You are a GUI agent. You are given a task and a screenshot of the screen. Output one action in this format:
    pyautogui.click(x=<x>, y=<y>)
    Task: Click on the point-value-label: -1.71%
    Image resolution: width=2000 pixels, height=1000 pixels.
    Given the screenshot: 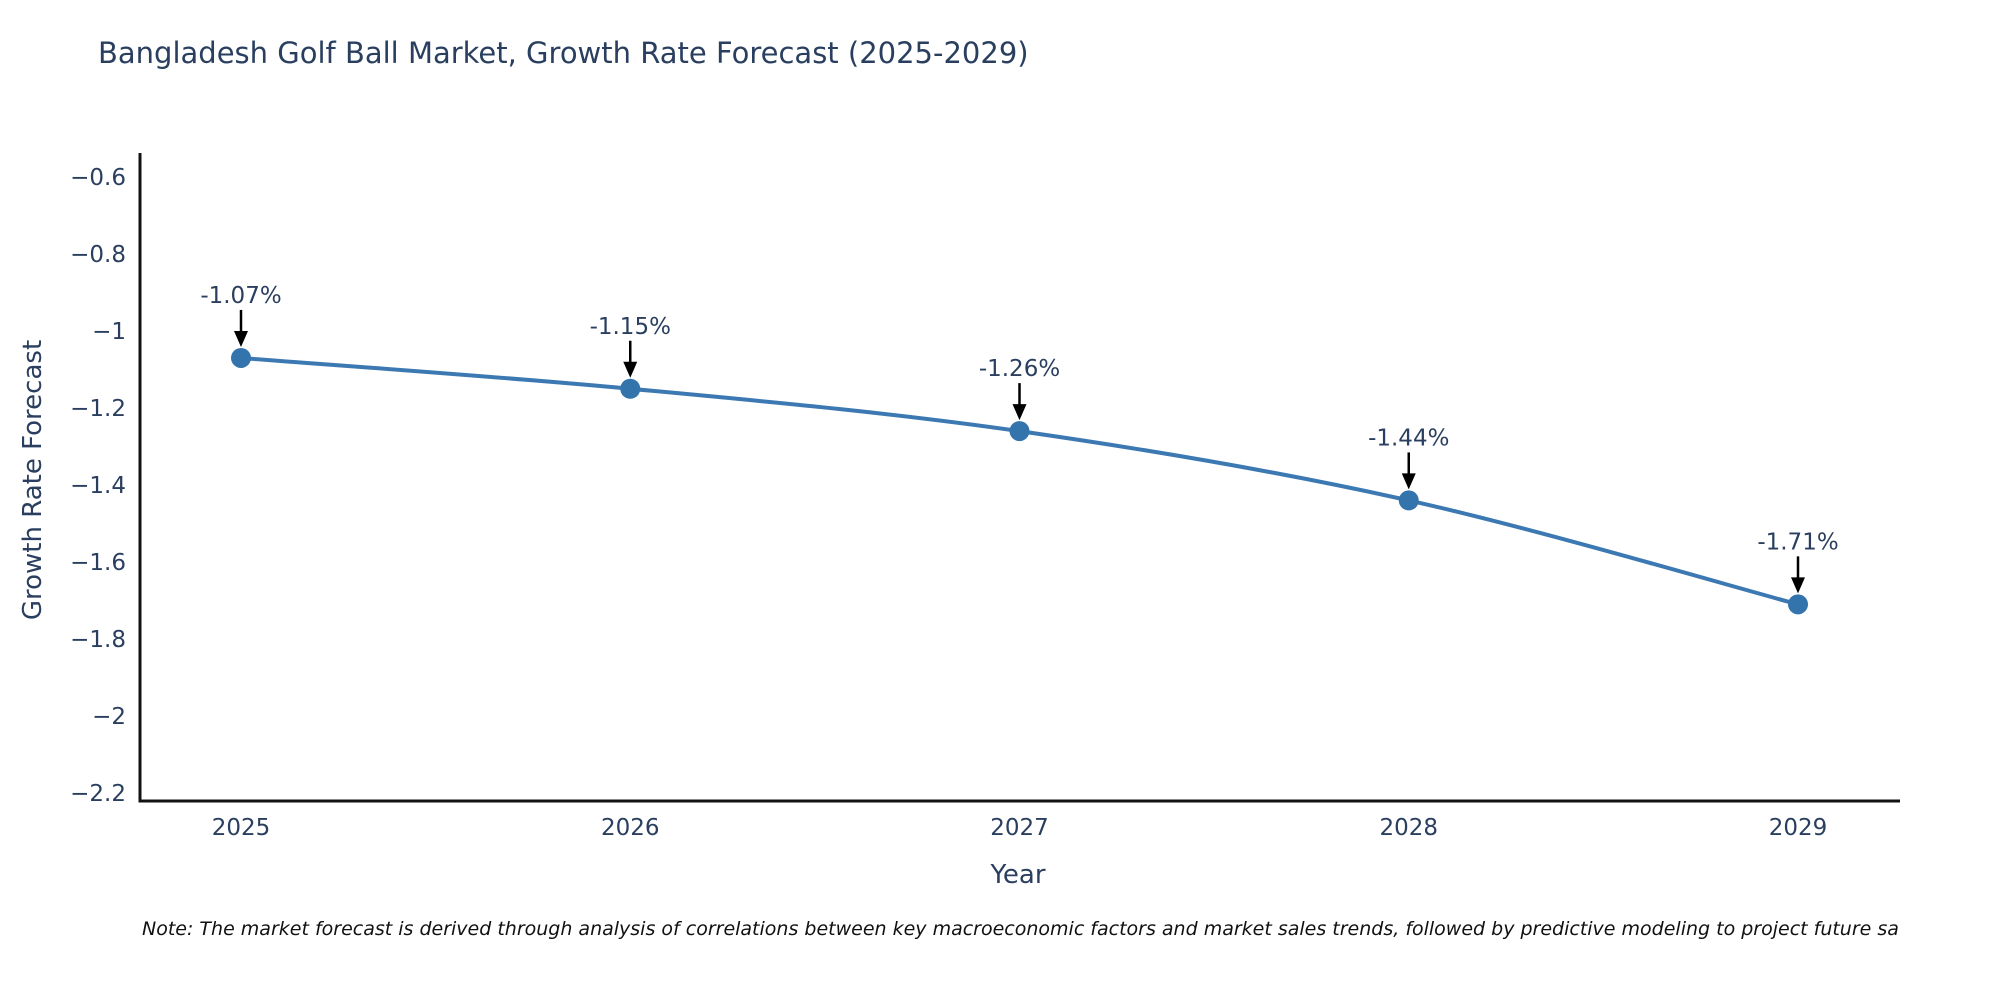 What is the action you would take?
    pyautogui.click(x=1797, y=542)
    